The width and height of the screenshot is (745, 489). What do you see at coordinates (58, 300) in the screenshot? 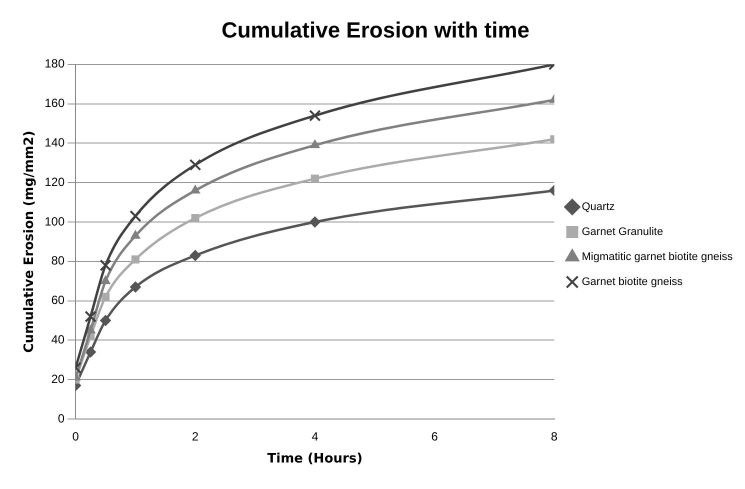
I see `y-tick-label: 60` at bounding box center [58, 300].